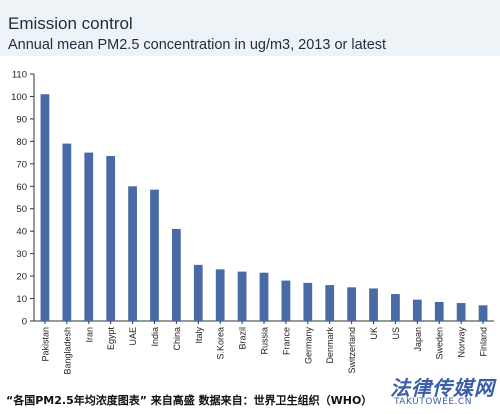 This screenshot has height=414, width=500. I want to click on watermark-logo: 法律传媒网 TAKUTOWEE.CN, so click(434, 391).